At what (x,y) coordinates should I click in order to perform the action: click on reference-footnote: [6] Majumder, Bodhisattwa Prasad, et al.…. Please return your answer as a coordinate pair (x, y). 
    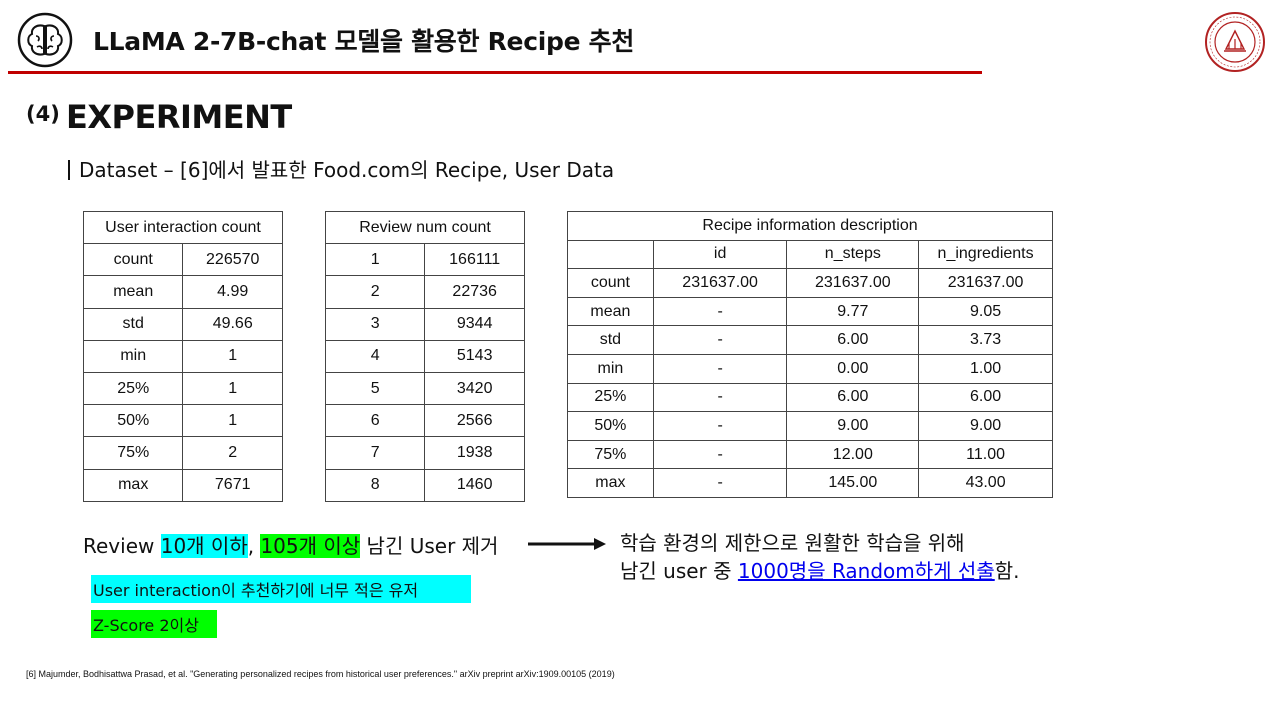
    Looking at the image, I should click on (320, 674).